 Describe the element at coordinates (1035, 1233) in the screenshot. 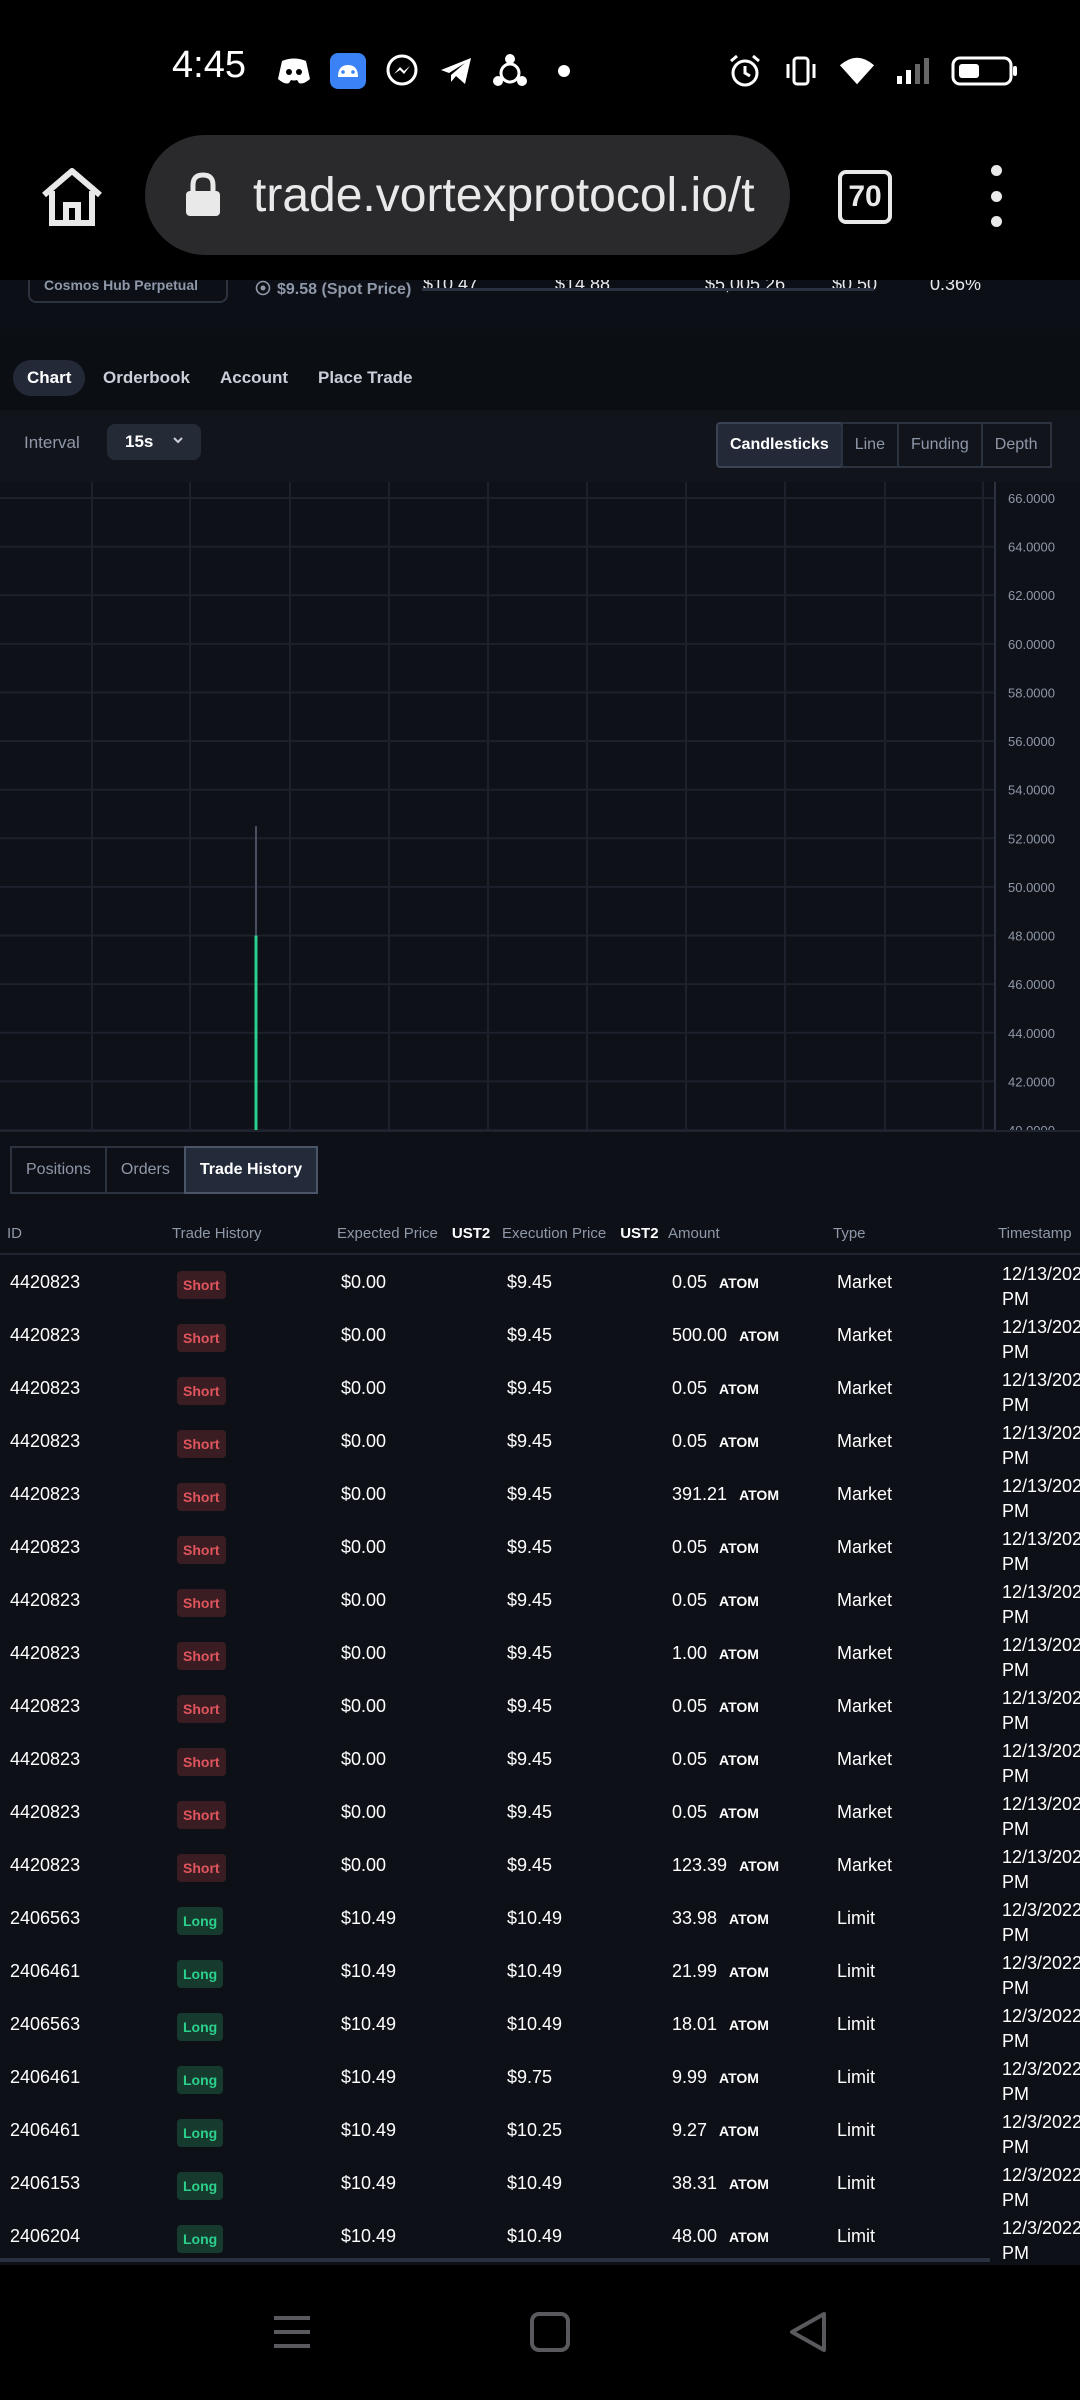

I see `col-timestamp: Timestamp` at that location.